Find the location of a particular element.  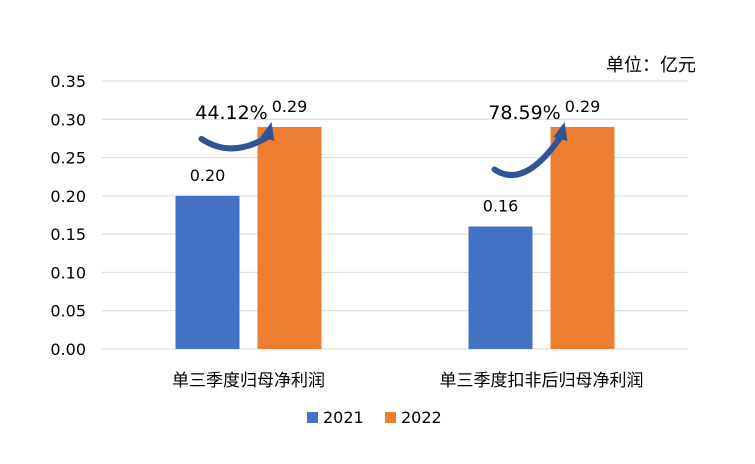

legend-label-2022: 2022 is located at coordinates (421, 417).